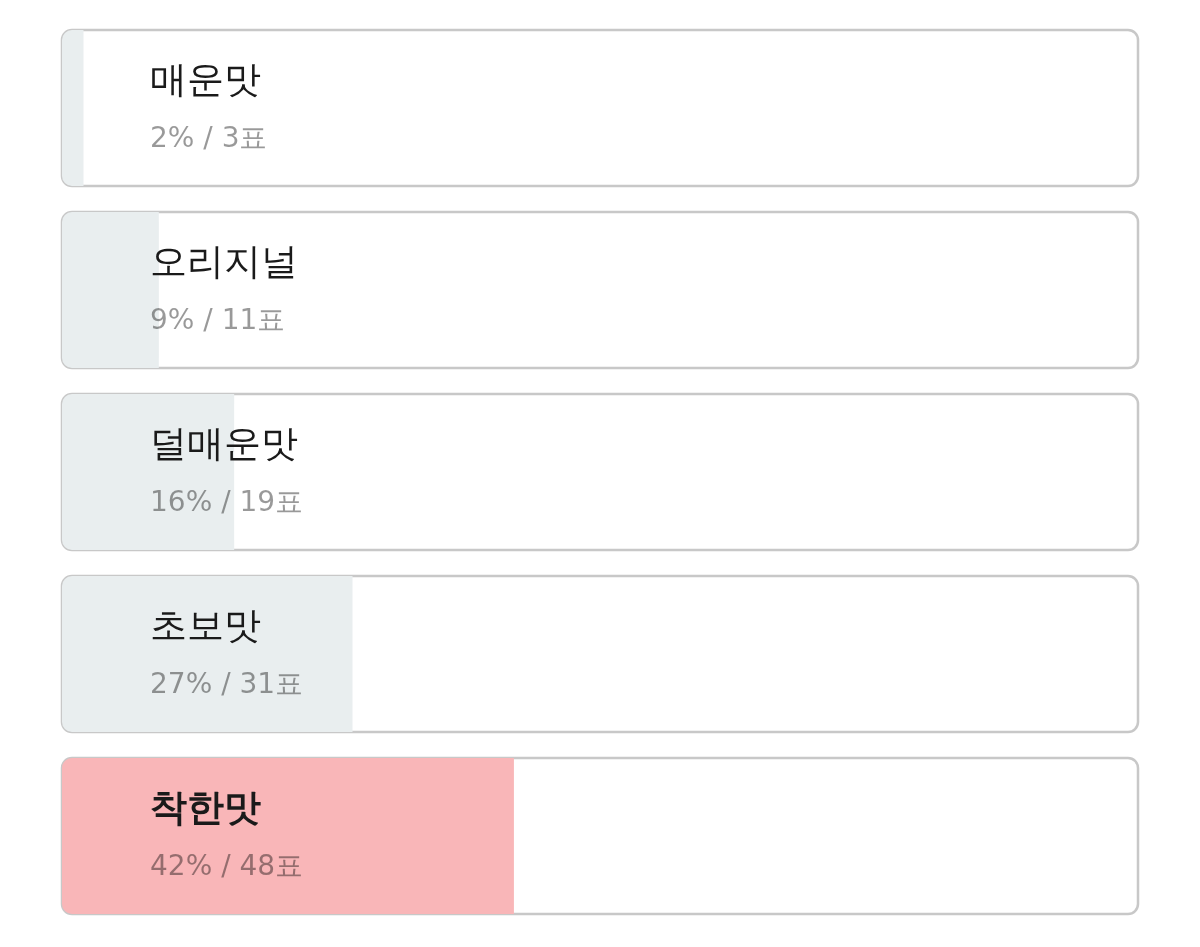 This screenshot has height=947, width=1200. I want to click on data-label: 27% / 31표, so click(227, 683).